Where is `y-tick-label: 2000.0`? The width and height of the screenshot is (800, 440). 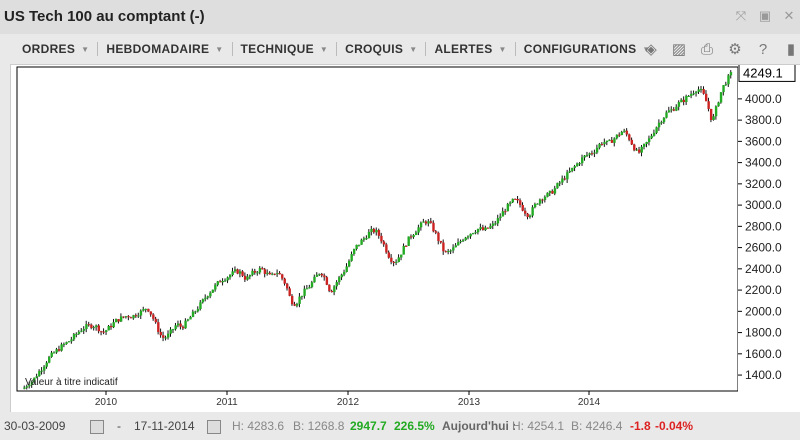
y-tick-label: 2000.0 is located at coordinates (763, 311).